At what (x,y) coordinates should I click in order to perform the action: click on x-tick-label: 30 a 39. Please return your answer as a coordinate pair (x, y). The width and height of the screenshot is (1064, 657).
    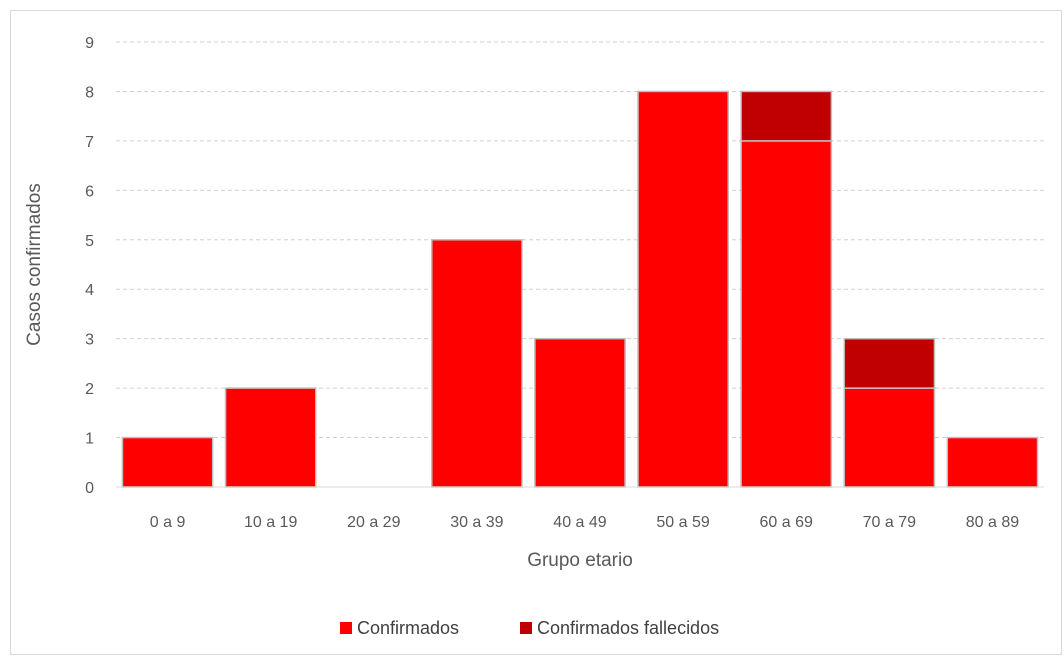
    Looking at the image, I should click on (476, 522).